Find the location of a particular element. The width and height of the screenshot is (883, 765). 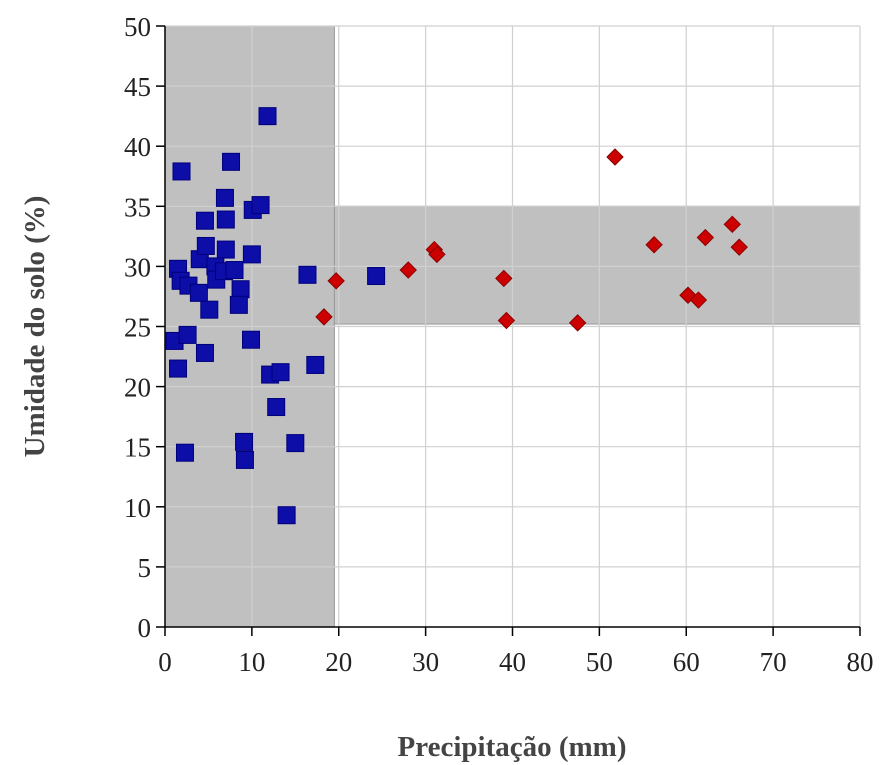

y-tick-label: 20 is located at coordinates (137, 388).